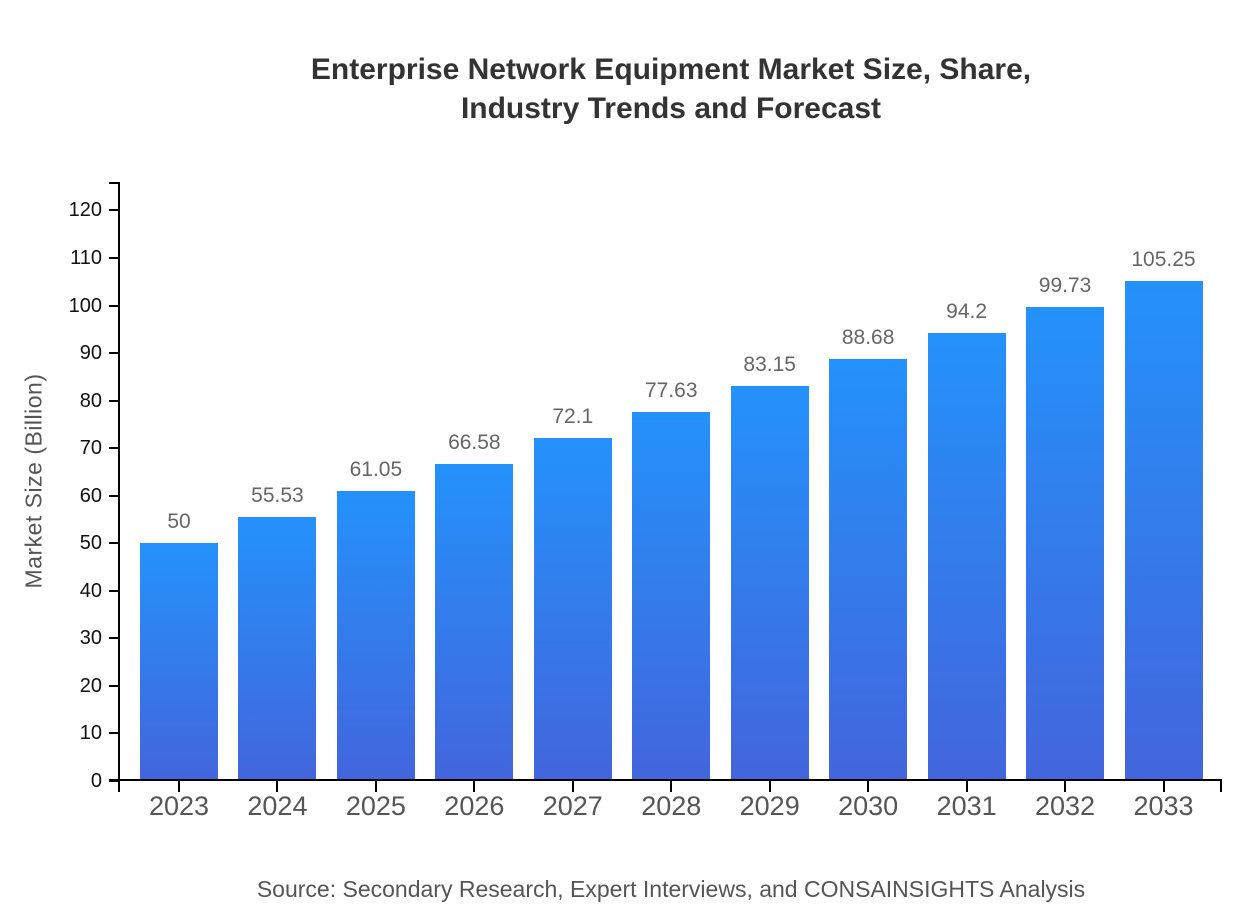 The height and width of the screenshot is (920, 1260). I want to click on y-axis-title: Market Size (Billion), so click(33, 481).